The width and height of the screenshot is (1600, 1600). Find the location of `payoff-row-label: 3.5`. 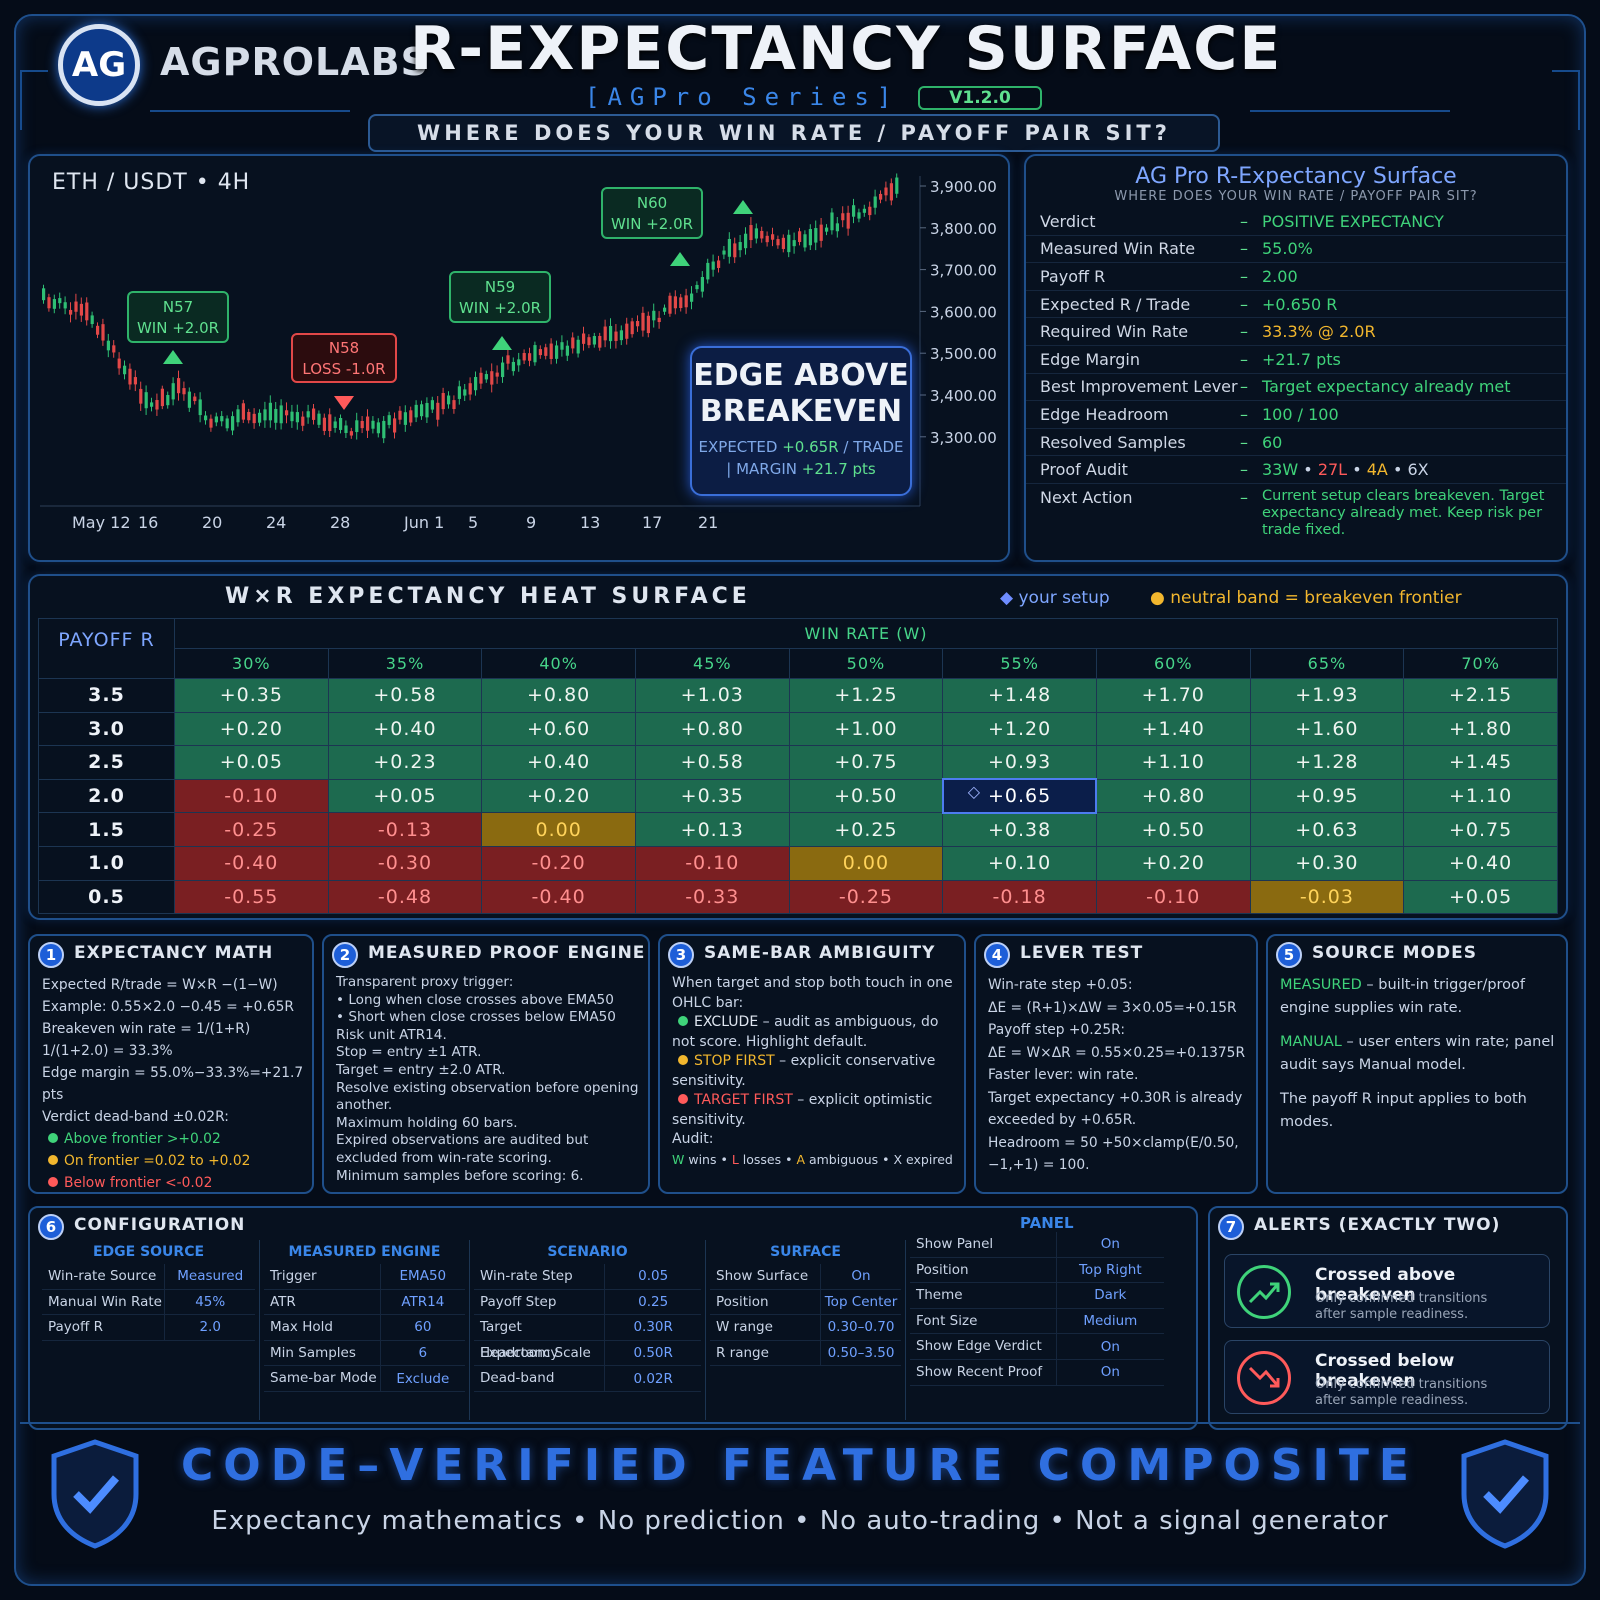

payoff-row-label: 3.5 is located at coordinates (106, 695).